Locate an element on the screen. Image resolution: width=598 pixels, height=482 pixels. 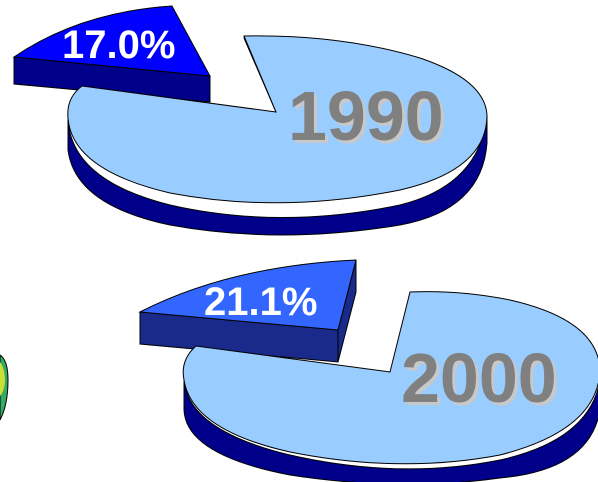
slice-1990-small-label: 17.0% is located at coordinates (118, 45).